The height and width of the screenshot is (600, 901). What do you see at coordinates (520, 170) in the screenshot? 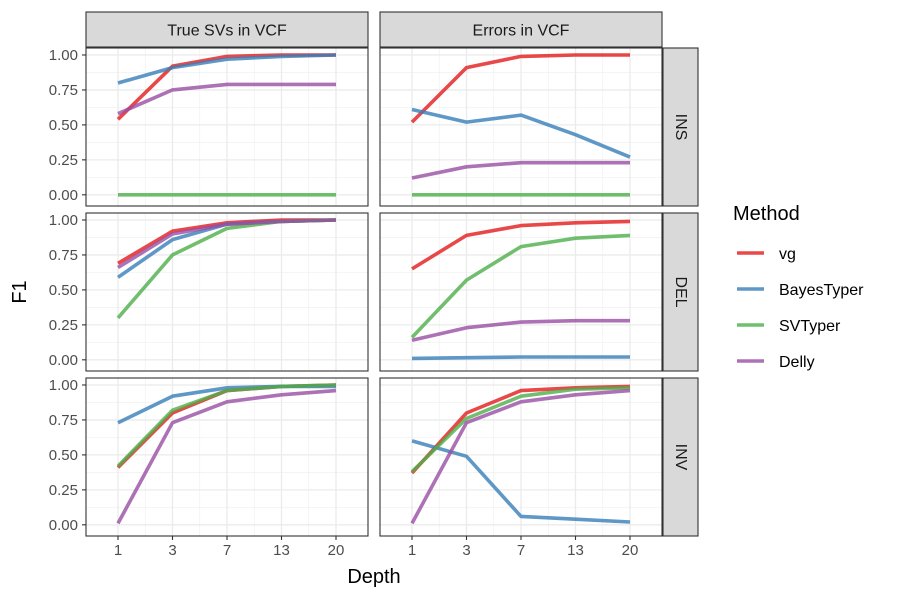
I see `series-line-delly-ins-errors` at bounding box center [520, 170].